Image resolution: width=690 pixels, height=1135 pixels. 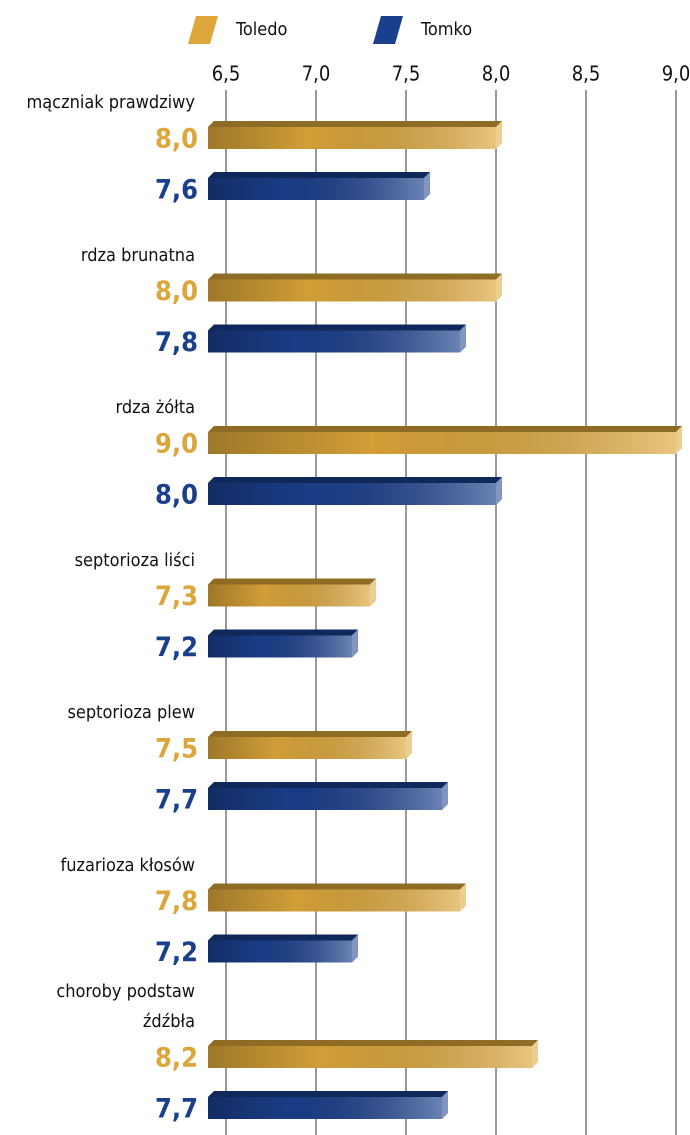 What do you see at coordinates (176, 749) in the screenshot?
I see `value-label: 7,5` at bounding box center [176, 749].